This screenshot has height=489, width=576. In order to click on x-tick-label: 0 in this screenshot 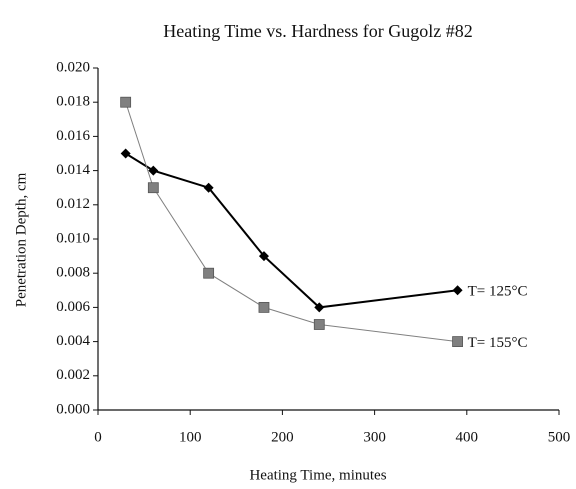, I will do `click(98, 437)`.